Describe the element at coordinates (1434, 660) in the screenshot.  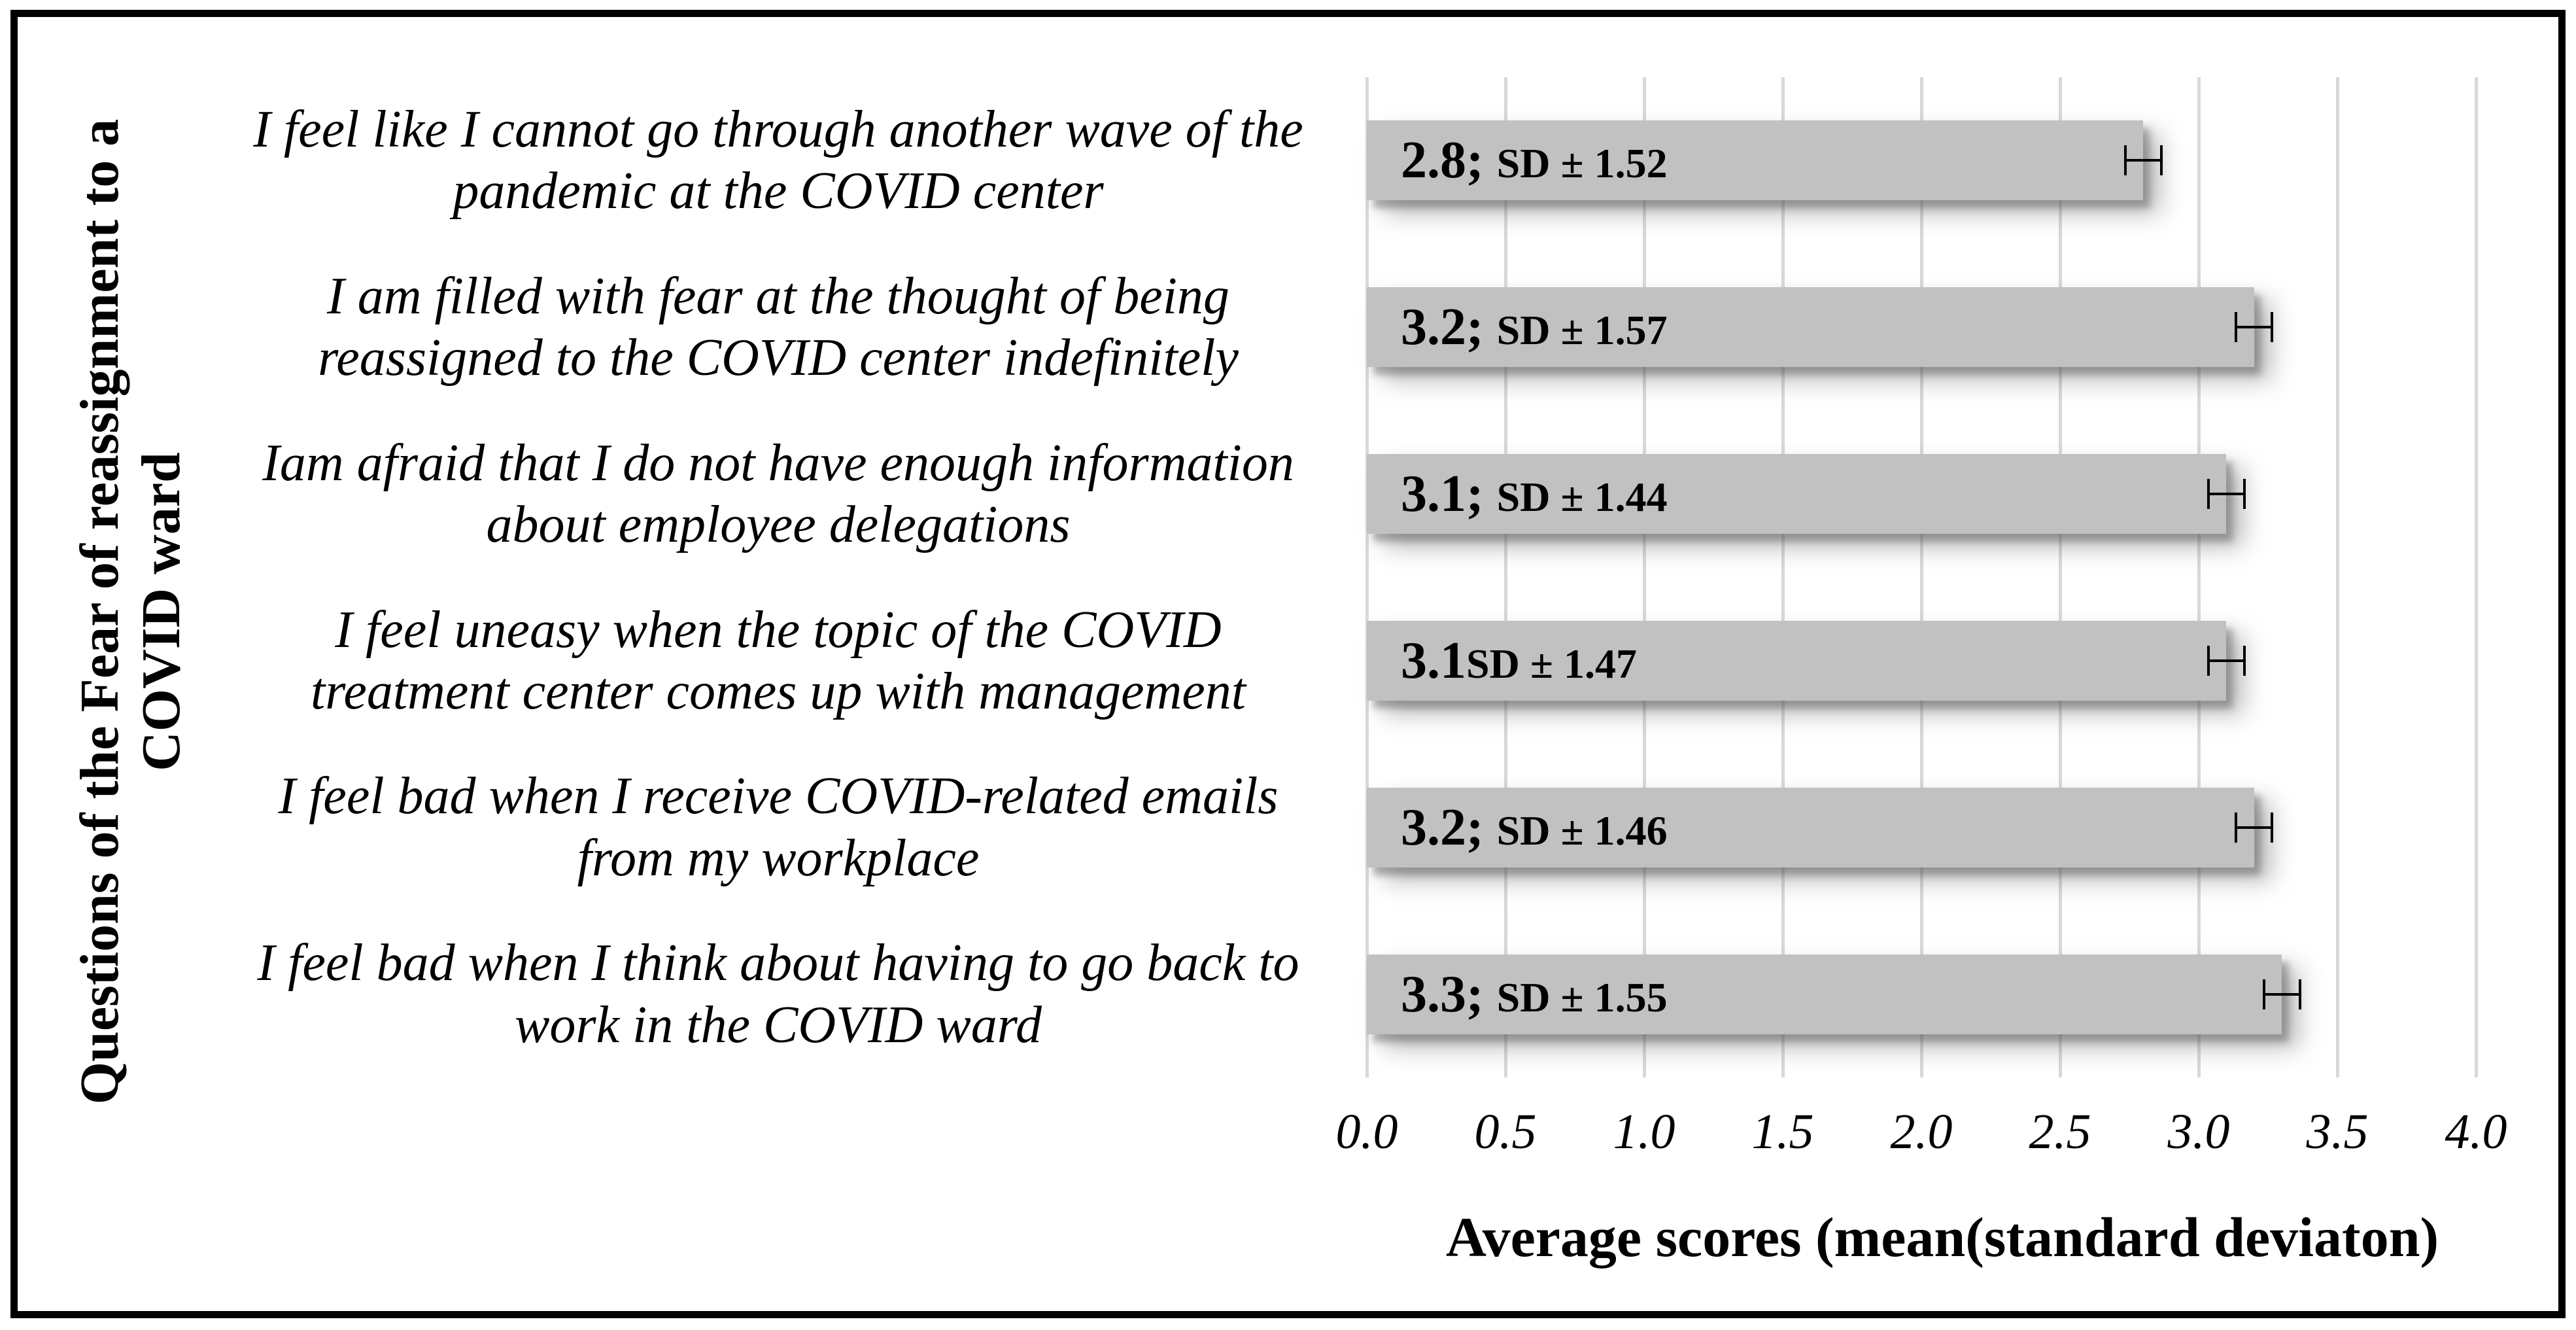
I see `bar-mean-value: 3.1` at that location.